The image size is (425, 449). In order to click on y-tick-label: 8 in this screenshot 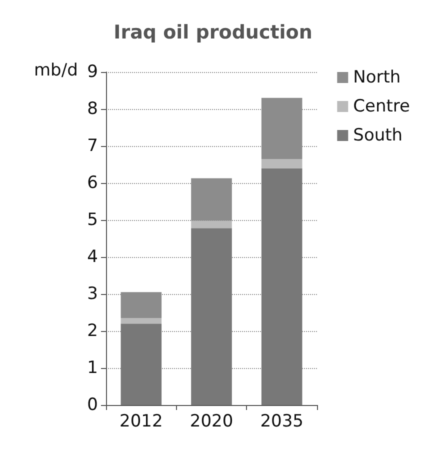, I will do `click(92, 109)`.